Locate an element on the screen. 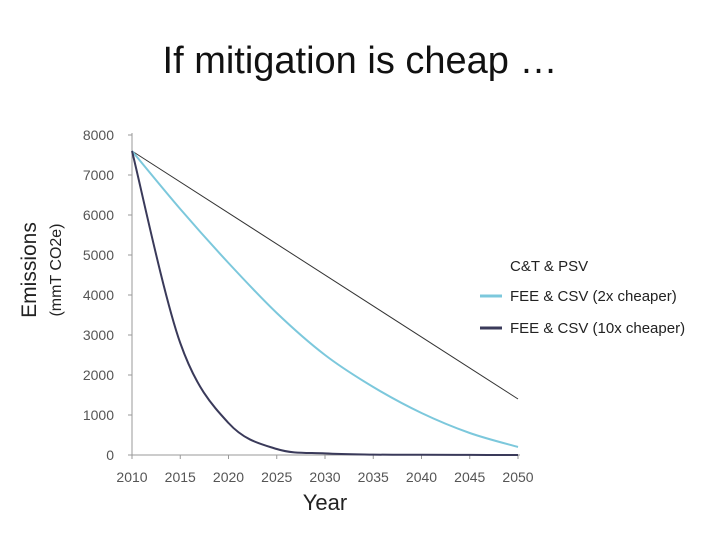 Image resolution: width=720 pixels, height=540 pixels. y-tick-label: 2000 is located at coordinates (98, 375).